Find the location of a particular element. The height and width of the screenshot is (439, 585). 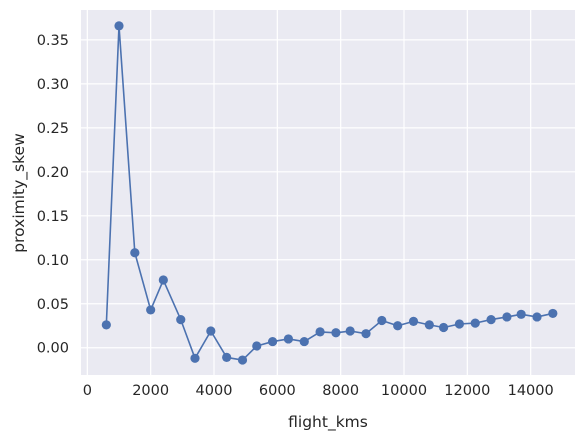

y-tick-labels: 0.00 0.05 0.10 0.15 0.20 0.25 0.30 0.35 is located at coordinates (53, 195).